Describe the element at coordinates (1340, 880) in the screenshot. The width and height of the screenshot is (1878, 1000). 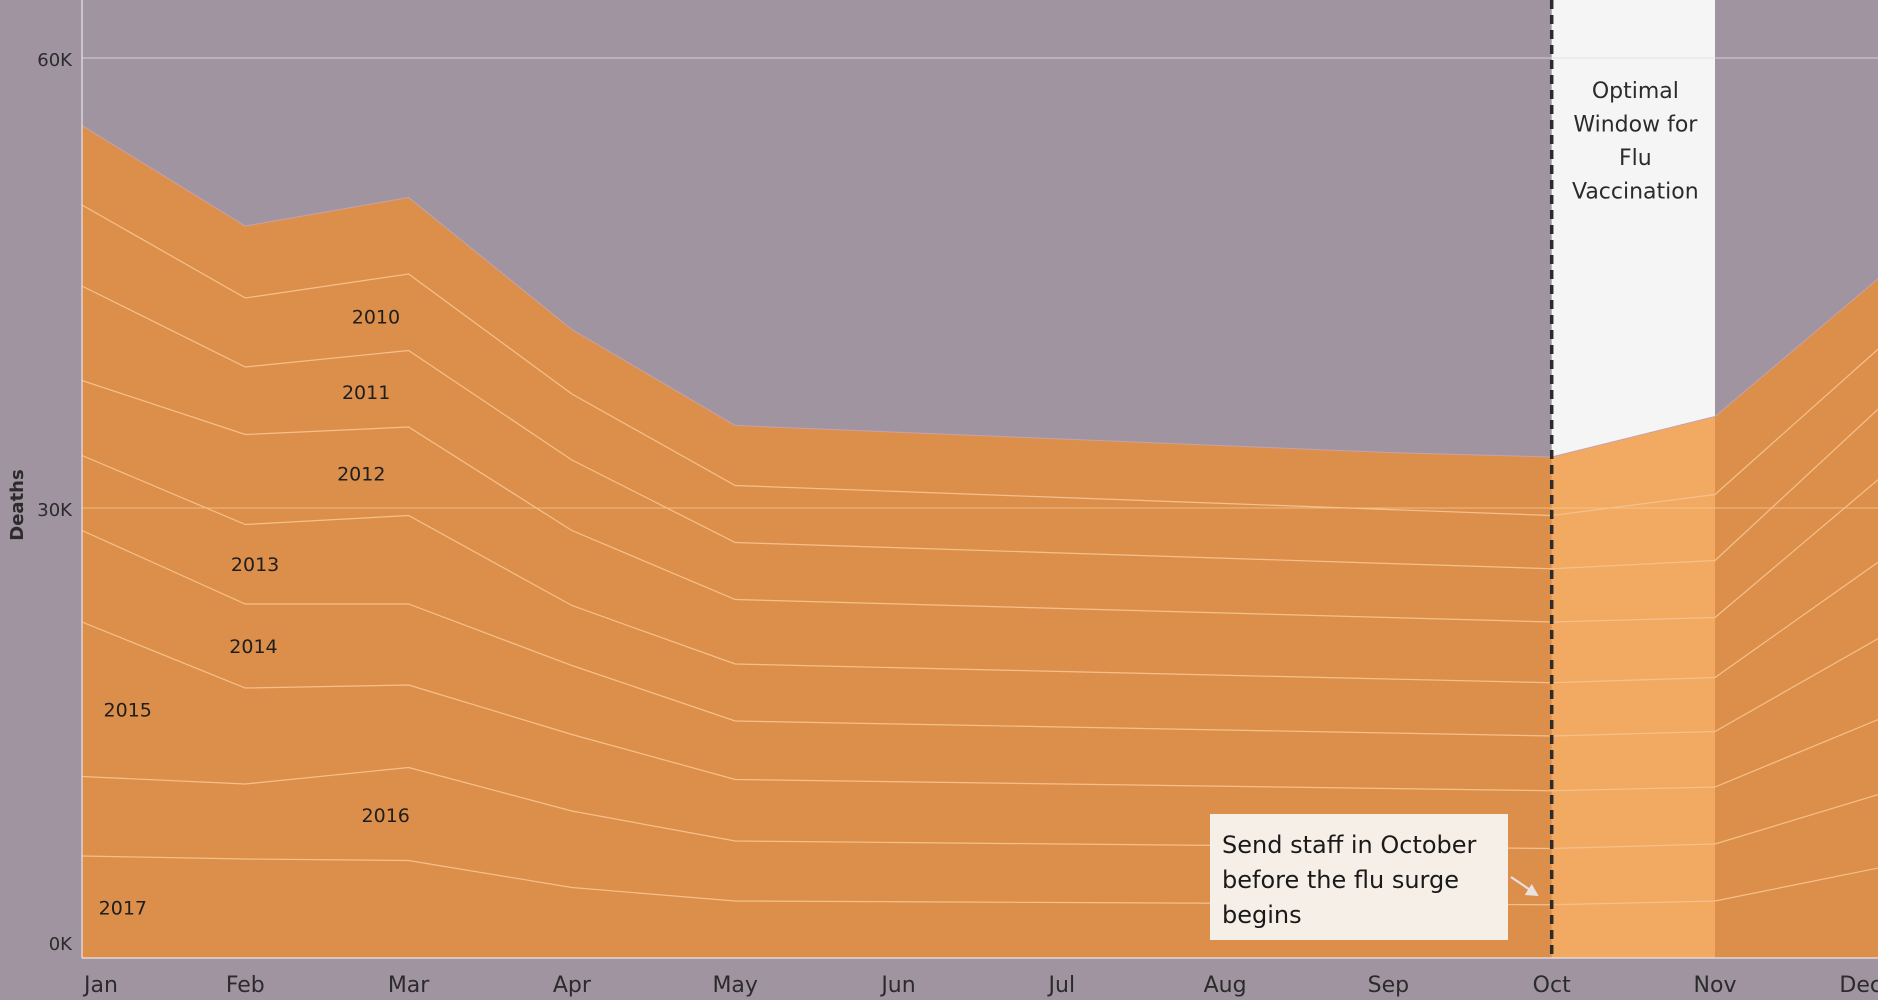
I see `callout-line-2: before the flu surge` at that location.